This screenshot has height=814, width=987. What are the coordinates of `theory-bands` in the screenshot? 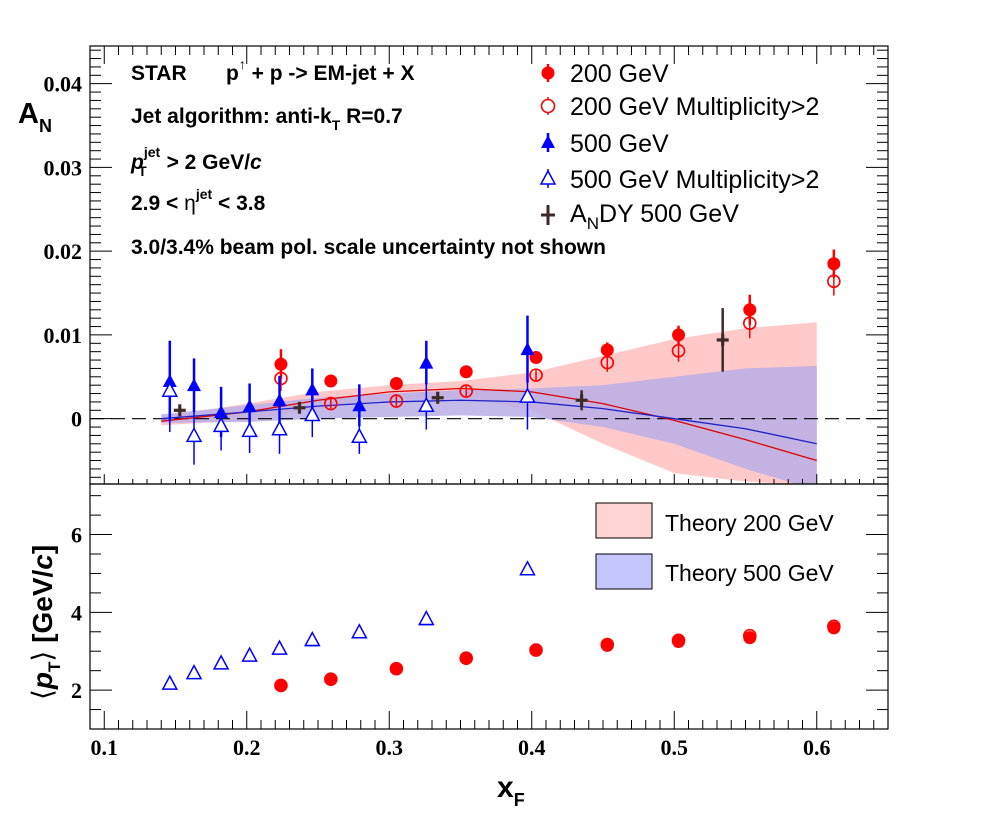 It's located at (489, 403).